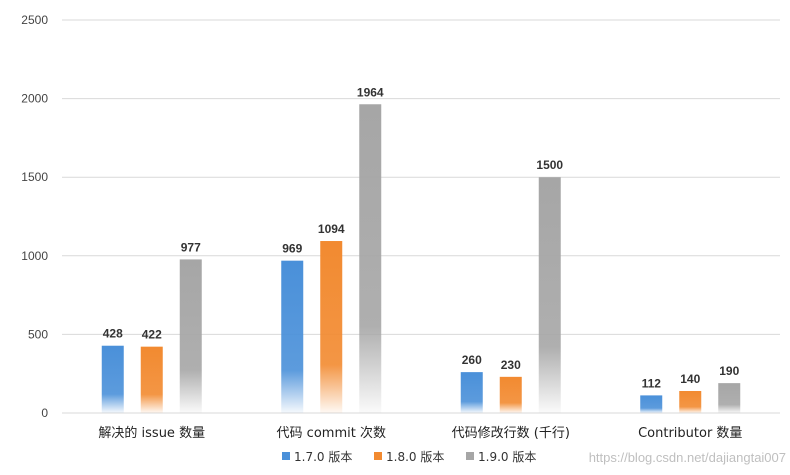 Image resolution: width=790 pixels, height=475 pixels. I want to click on legend: 1.7.0 版本 1.8.0 版本 1.9.0 版本, so click(409, 457).